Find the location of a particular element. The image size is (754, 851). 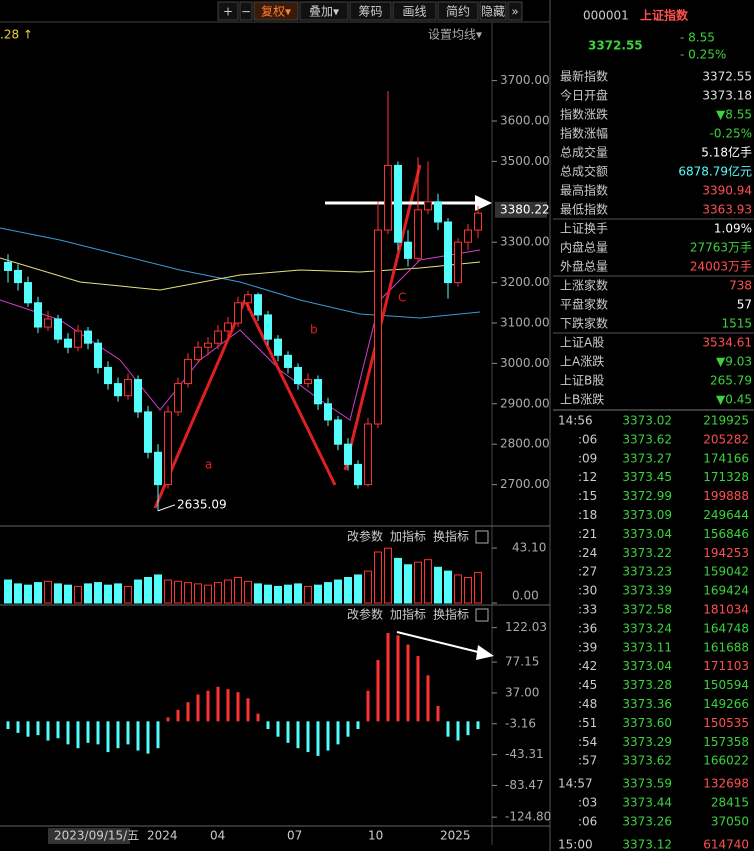

tick-time: :09 is located at coordinates (587, 458).